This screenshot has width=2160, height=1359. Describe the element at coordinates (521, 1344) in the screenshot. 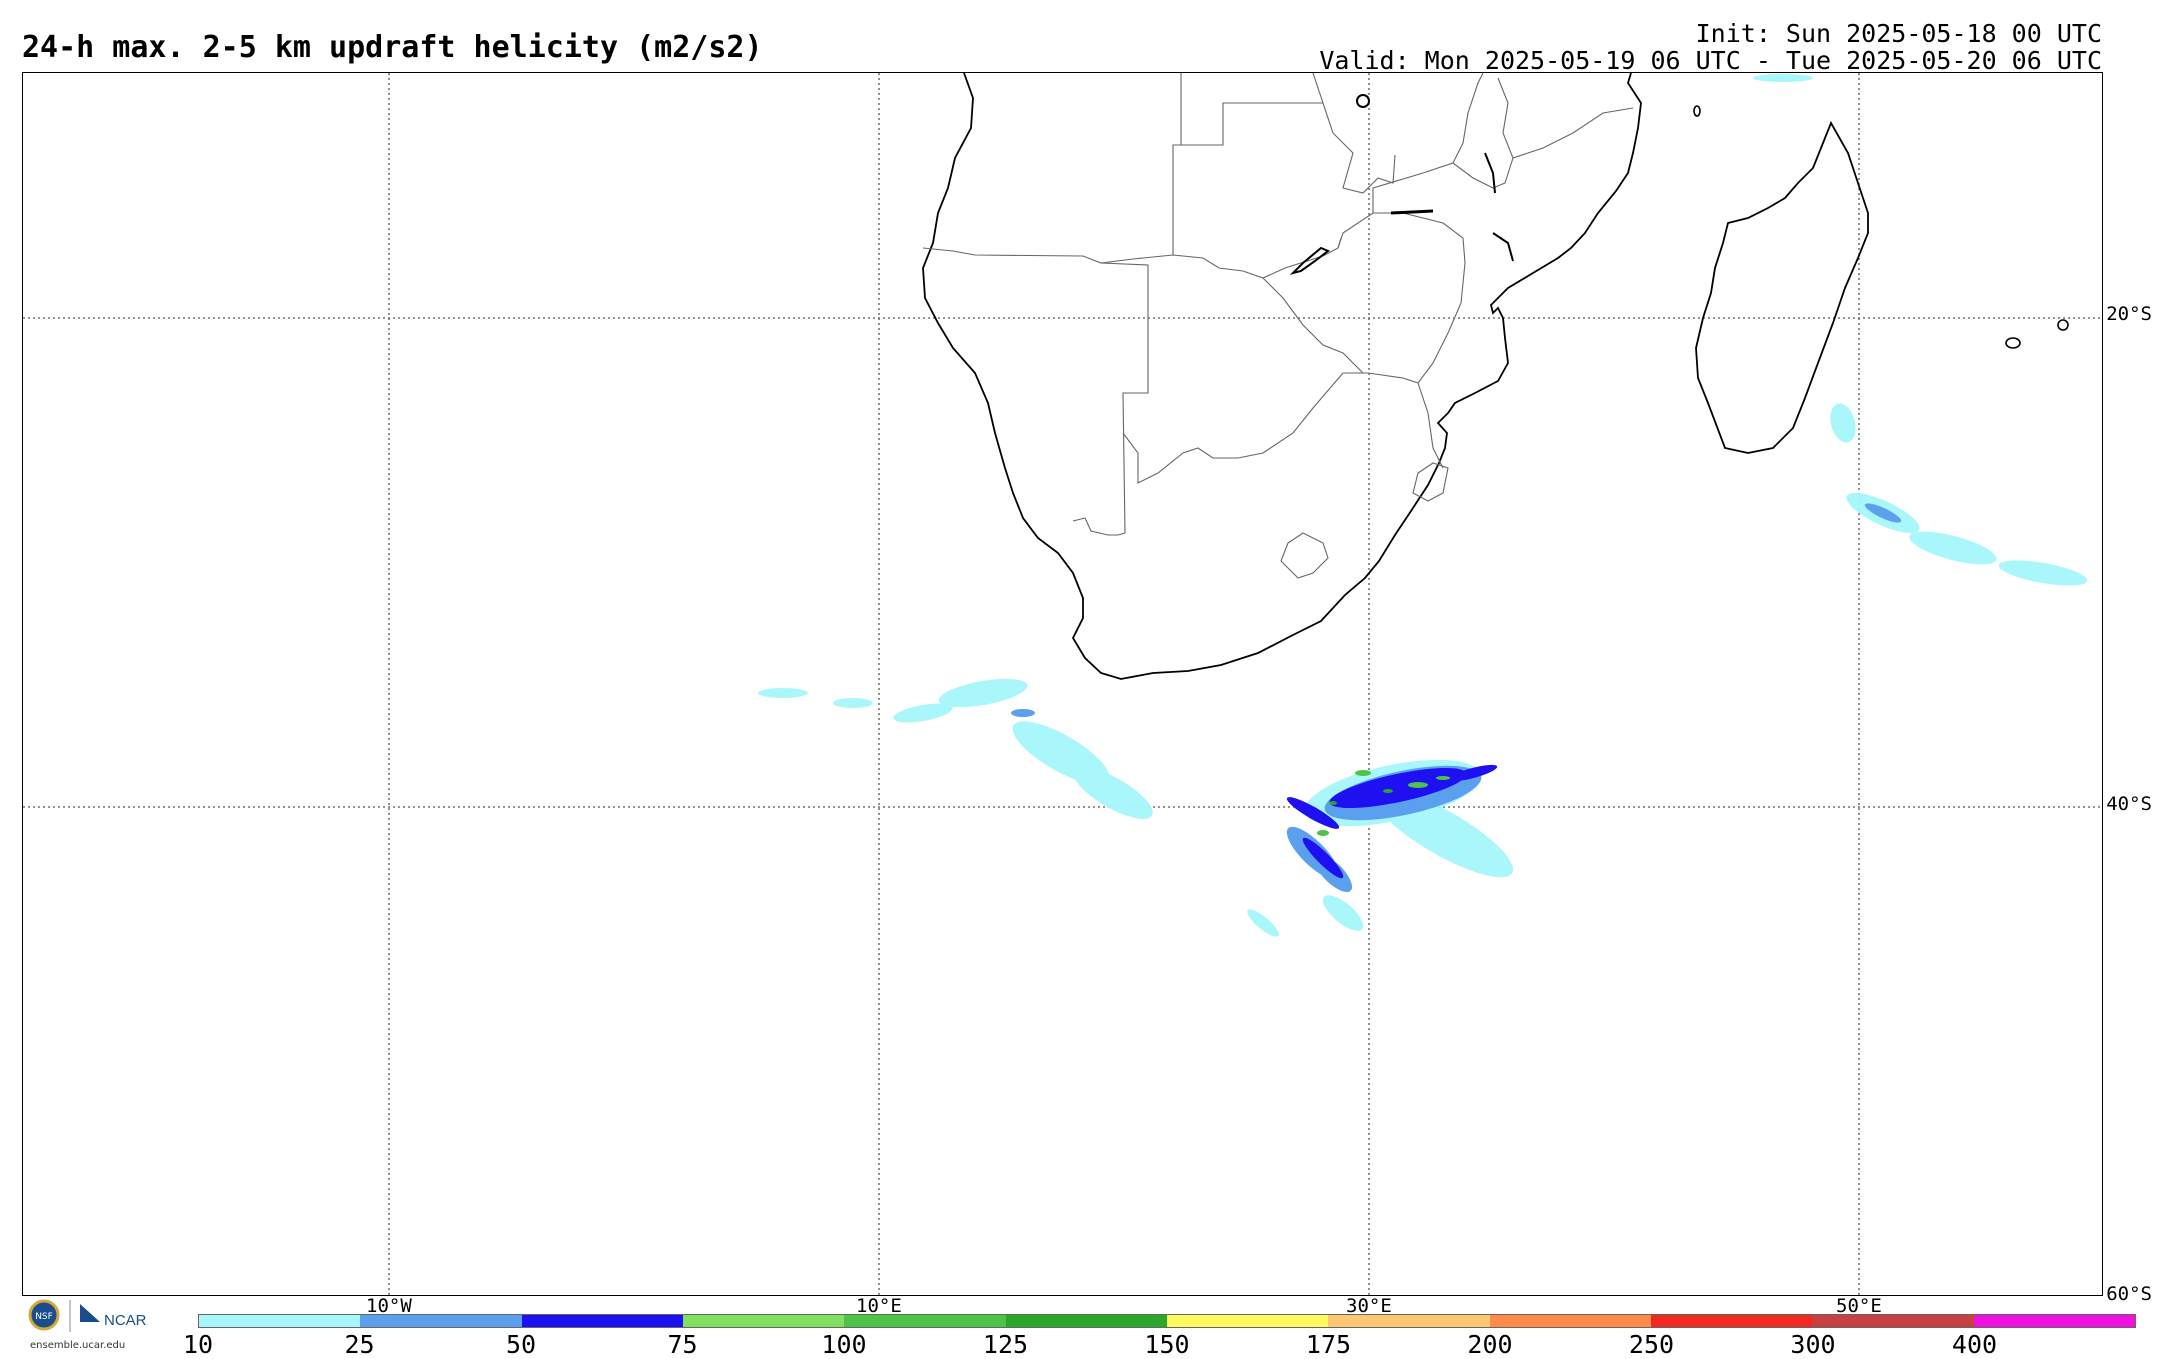

I see `colorbar-tick-label: 50` at that location.